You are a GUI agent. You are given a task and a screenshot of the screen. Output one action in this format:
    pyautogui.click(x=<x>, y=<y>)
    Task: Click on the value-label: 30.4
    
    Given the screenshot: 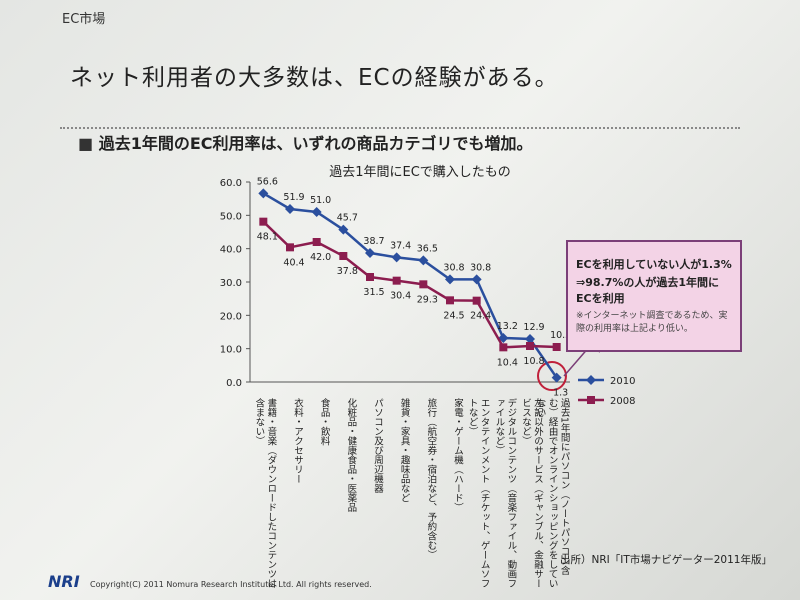 What is the action you would take?
    pyautogui.click(x=400, y=296)
    